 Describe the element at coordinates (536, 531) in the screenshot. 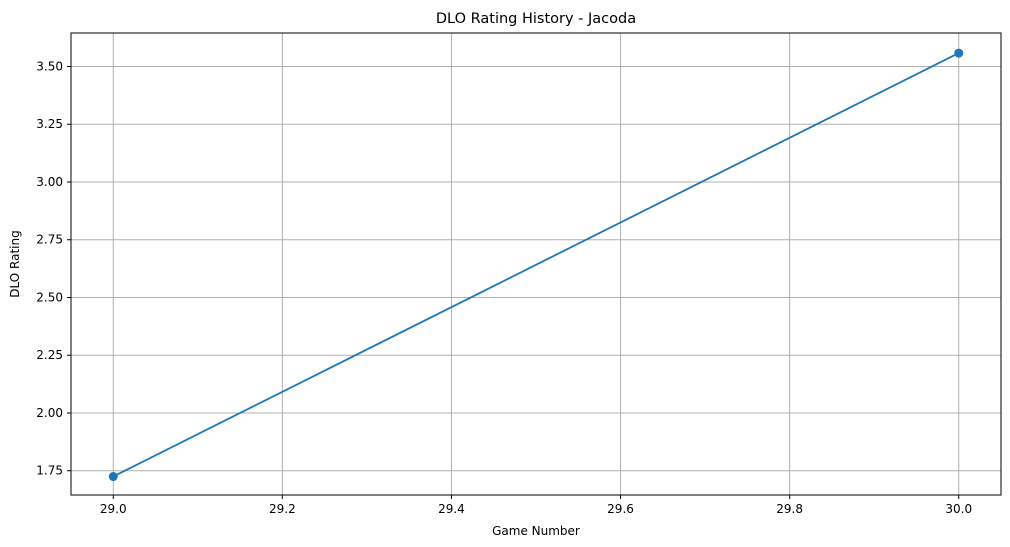

I see `x-axis-title: Game Number` at that location.